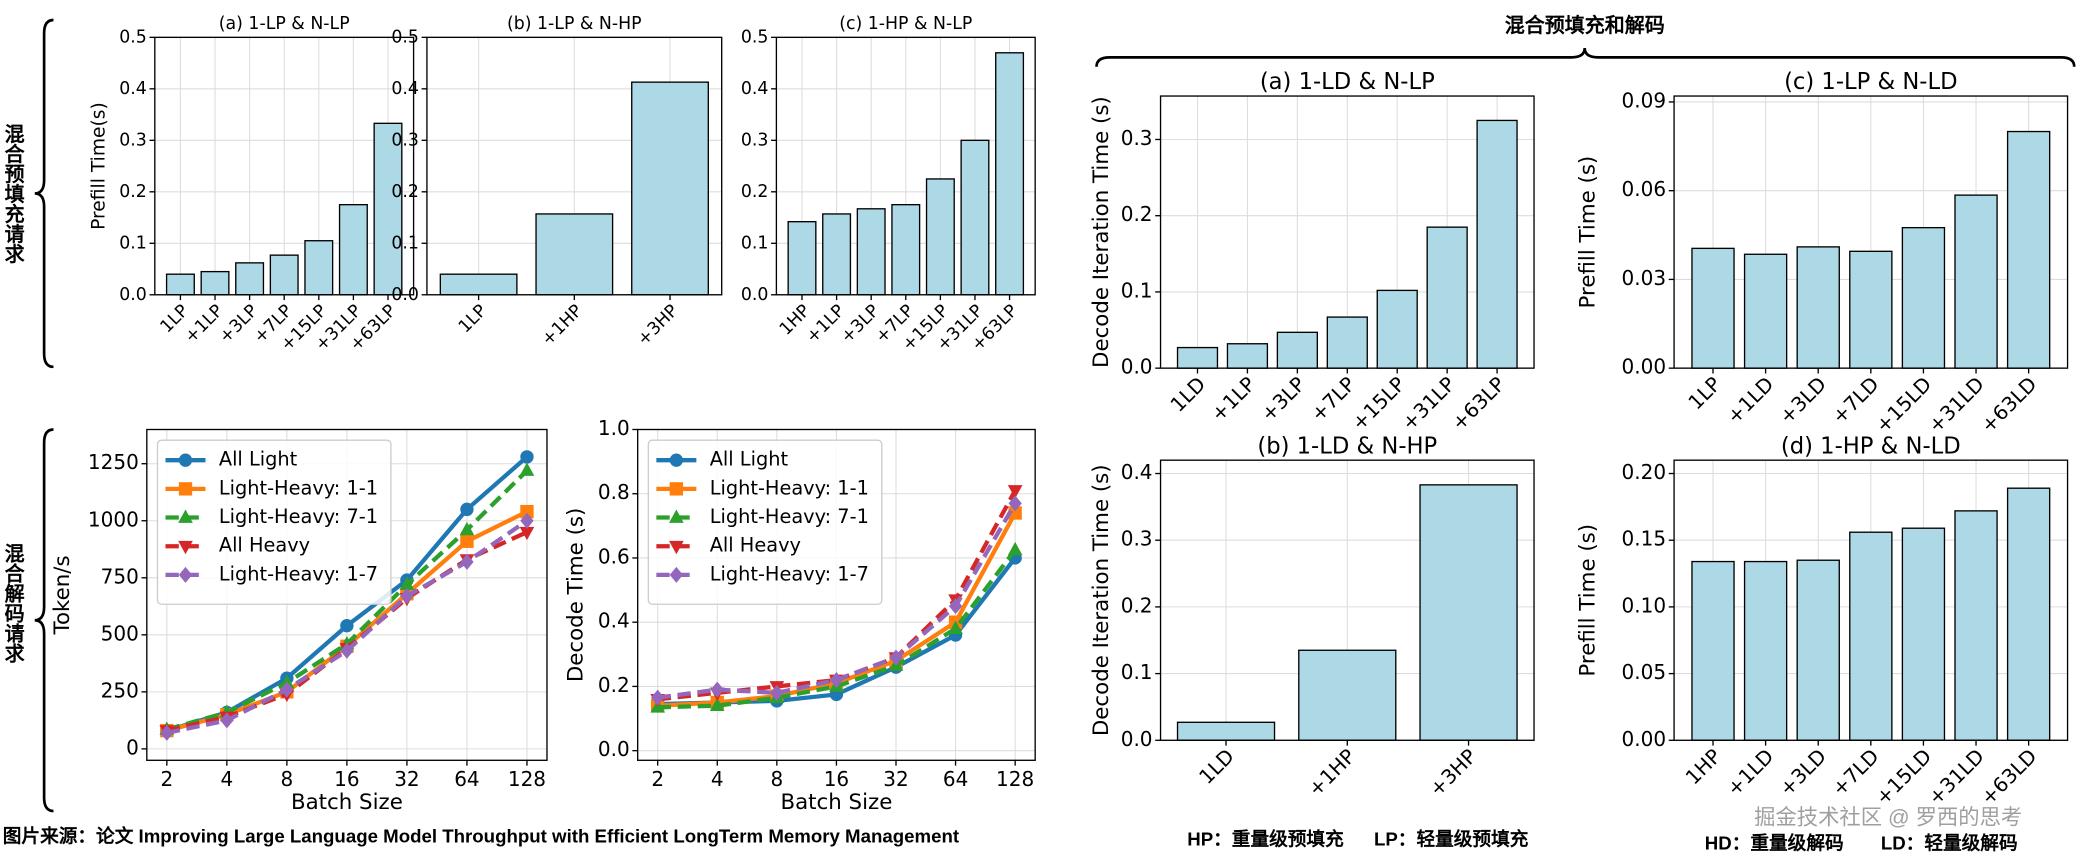  Describe the element at coordinates (1644, 367) in the screenshot. I see `y-tick-label: 0.00` at that location.